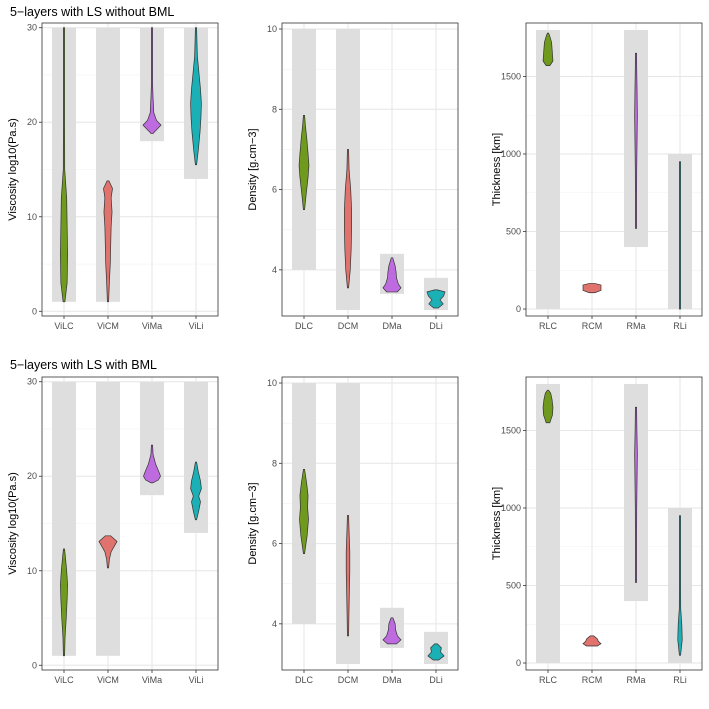 This screenshot has height=709, width=709. Describe the element at coordinates (92, 12) in the screenshot. I see `row-title-top: 5−layers with LS without BML` at that location.